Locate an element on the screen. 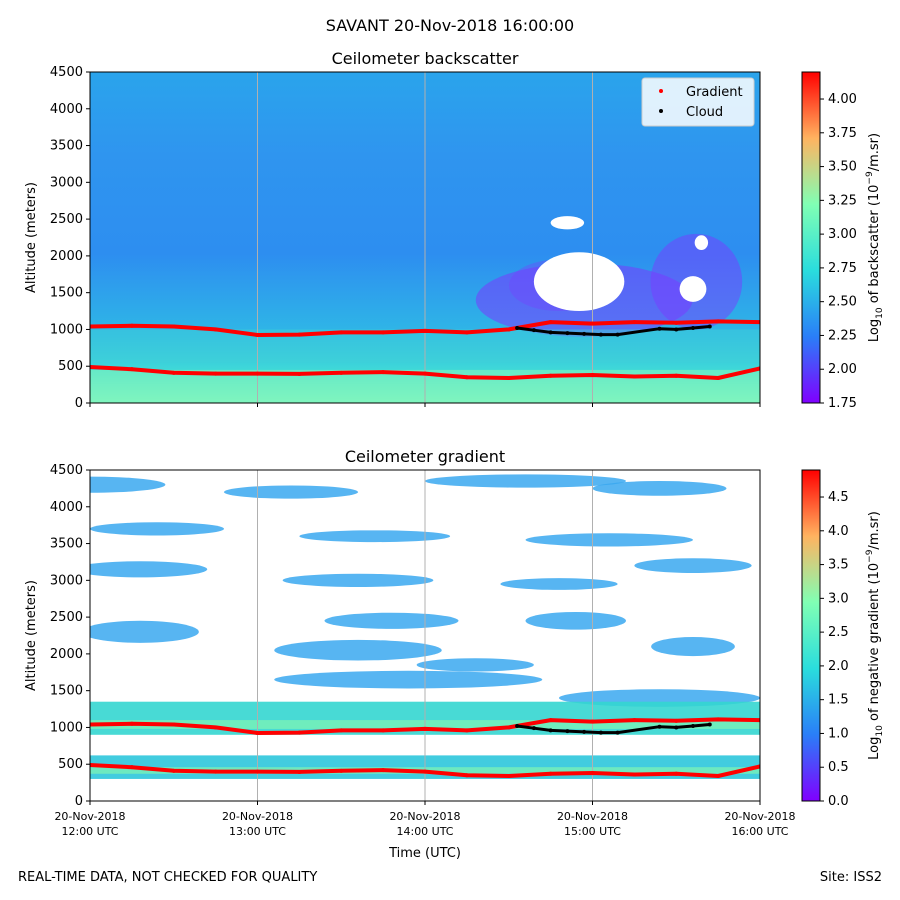 This screenshot has width=900, height=900. colorbar-tick-label: 2.00 is located at coordinates (842, 369).